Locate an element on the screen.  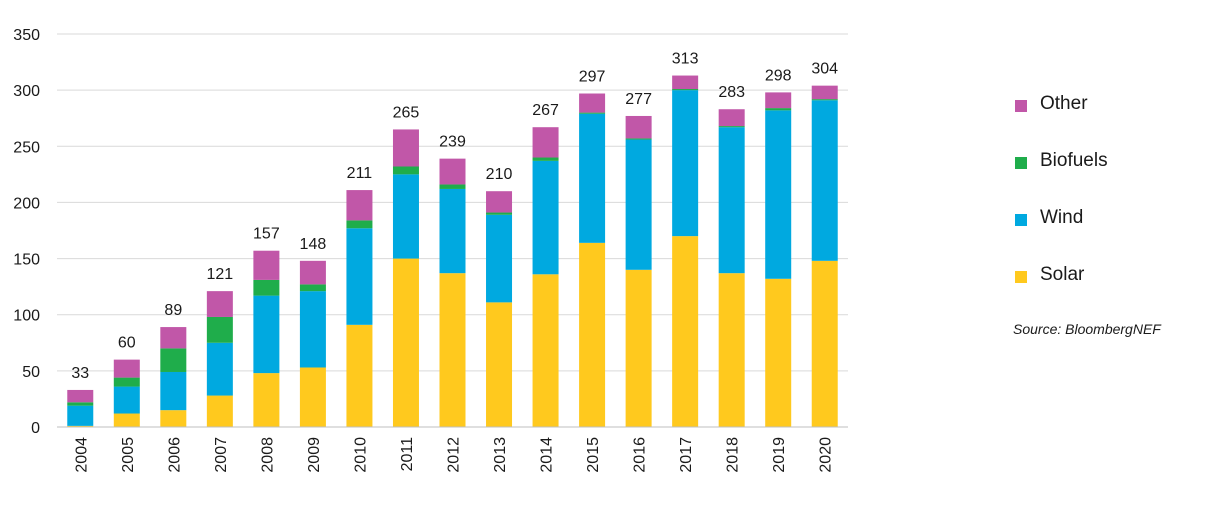
x-tick-label-2017: 2017 is located at coordinates (686, 455).